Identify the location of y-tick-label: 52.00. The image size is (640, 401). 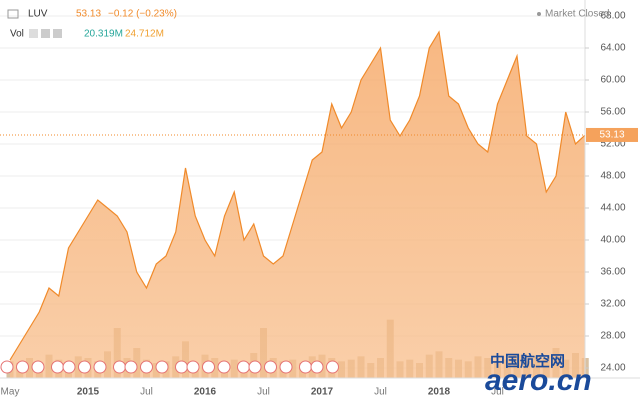
(612, 144).